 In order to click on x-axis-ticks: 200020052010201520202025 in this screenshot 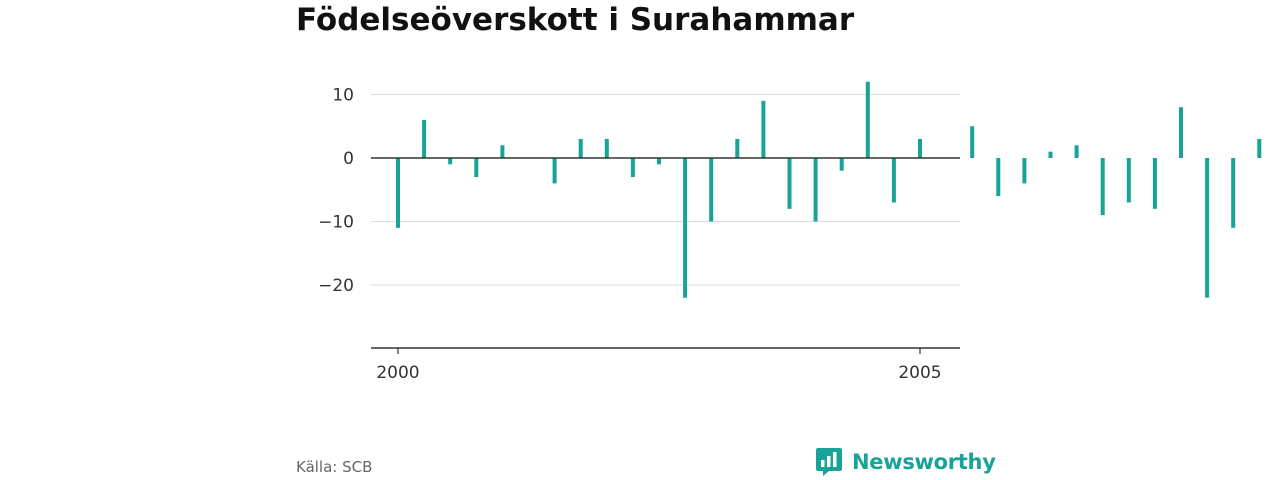, I will do `click(659, 365)`.